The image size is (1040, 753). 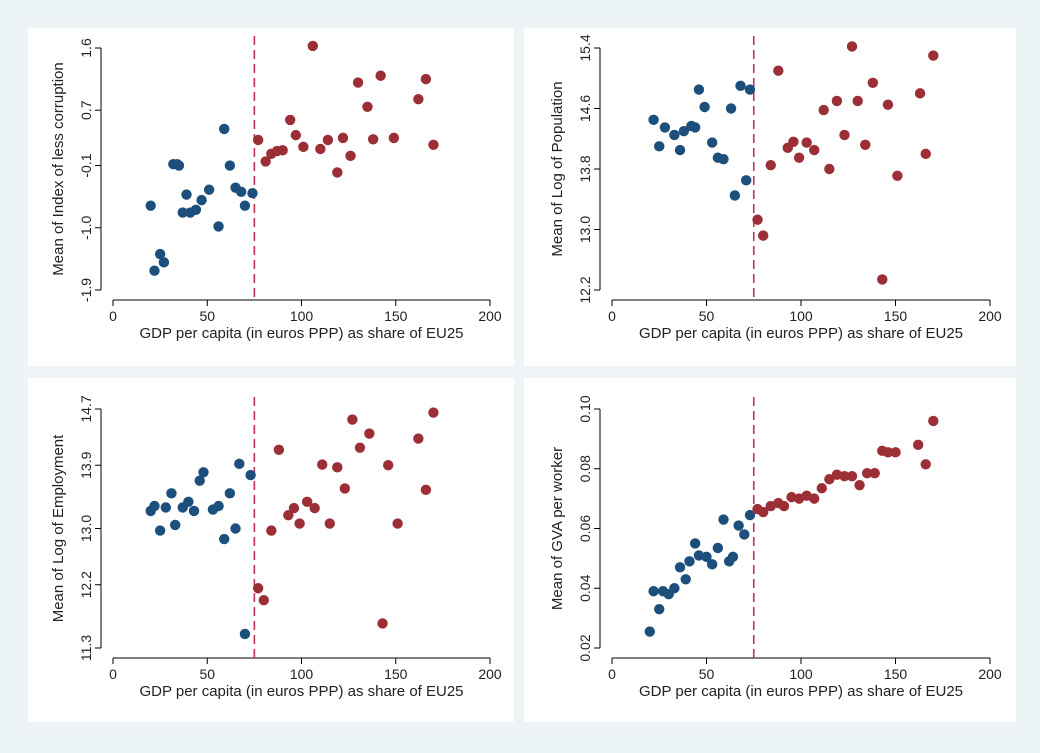 What do you see at coordinates (585, 408) in the screenshot?
I see `y-tick-label: 0.10` at bounding box center [585, 408].